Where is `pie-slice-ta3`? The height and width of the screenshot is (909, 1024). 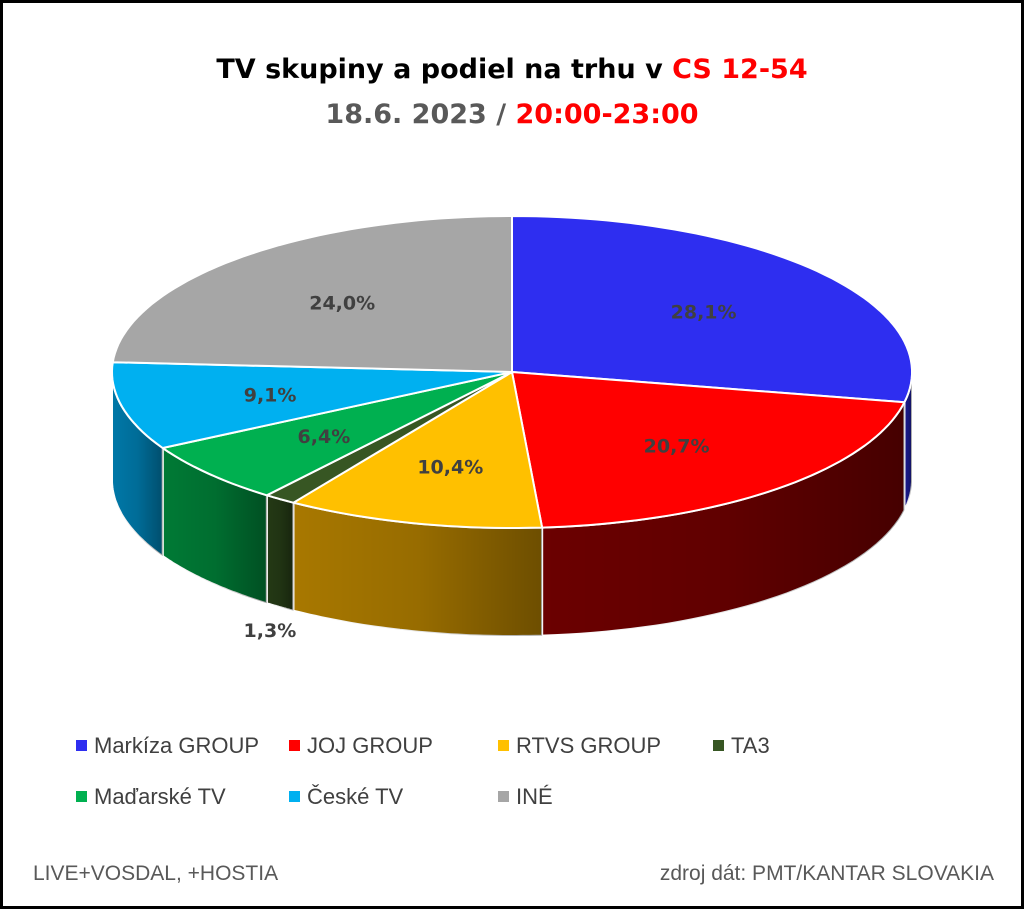
pie-slice-ta3 is located at coordinates (389, 437).